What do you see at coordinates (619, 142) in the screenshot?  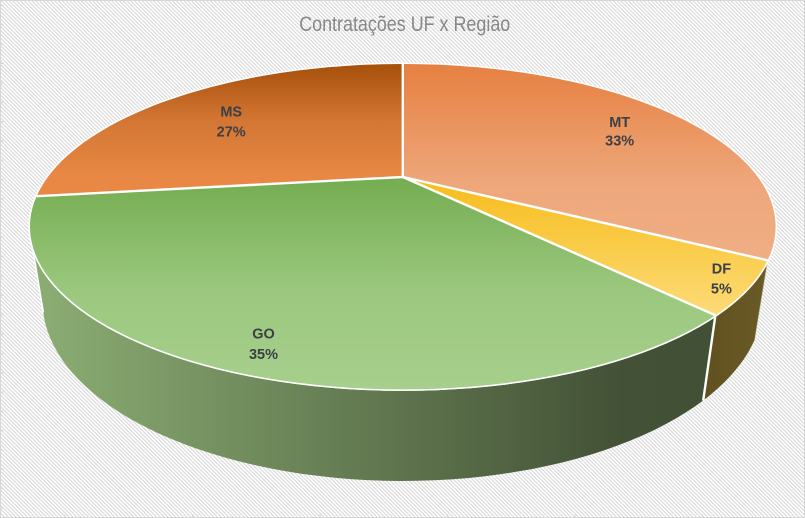 I see `svg-text: 33%` at bounding box center [619, 142].